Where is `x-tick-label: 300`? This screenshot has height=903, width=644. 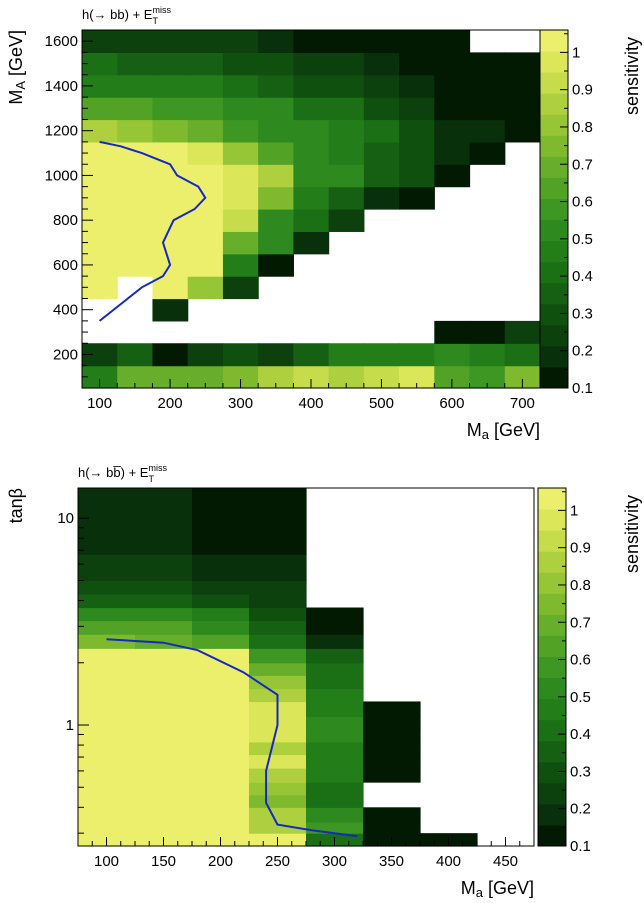 x-tick-label: 300 is located at coordinates (240, 403).